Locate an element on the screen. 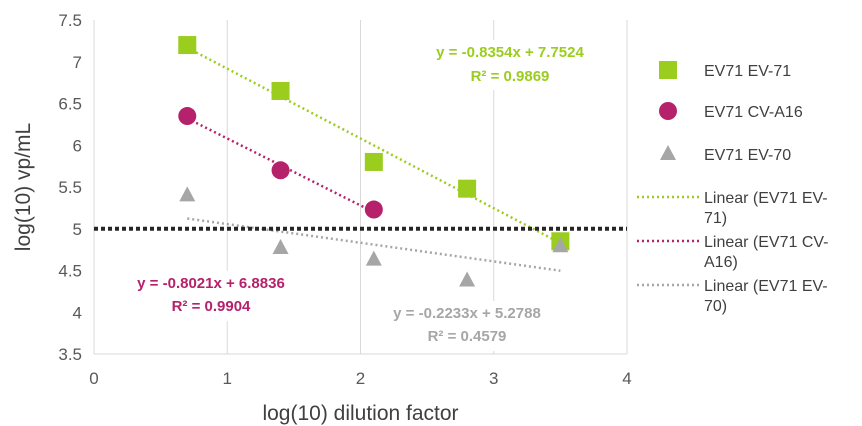 This screenshot has height=426, width=862. x-tick-label: 1 is located at coordinates (227, 378).